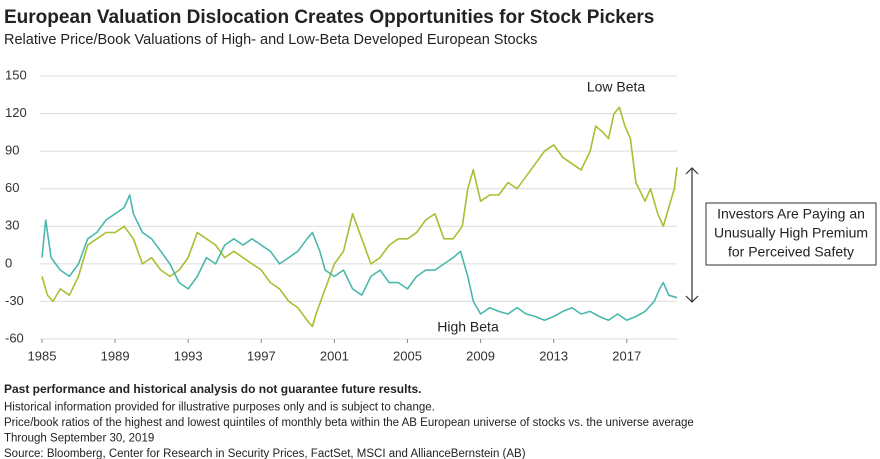  What do you see at coordinates (626, 355) in the screenshot?
I see `x-tick-label: 2017` at bounding box center [626, 355].